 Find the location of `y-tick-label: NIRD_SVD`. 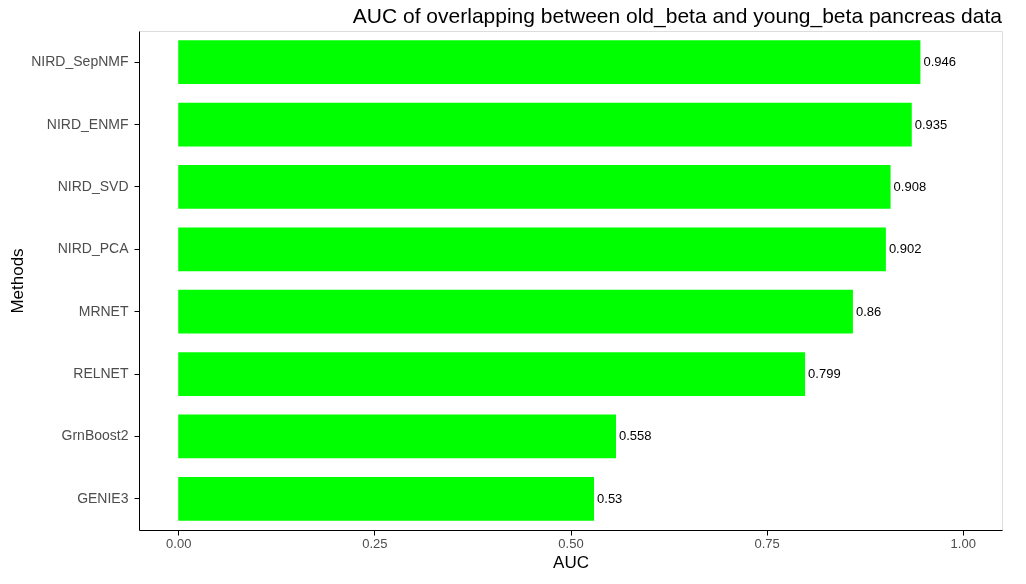

y-tick-label: NIRD_SVD is located at coordinates (93, 185).